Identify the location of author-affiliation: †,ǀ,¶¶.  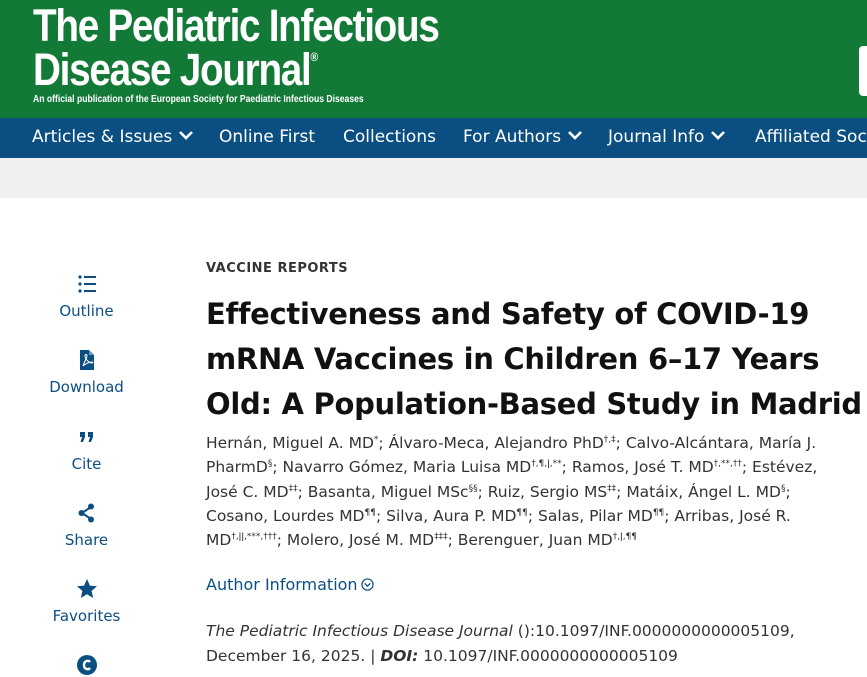
(625, 537).